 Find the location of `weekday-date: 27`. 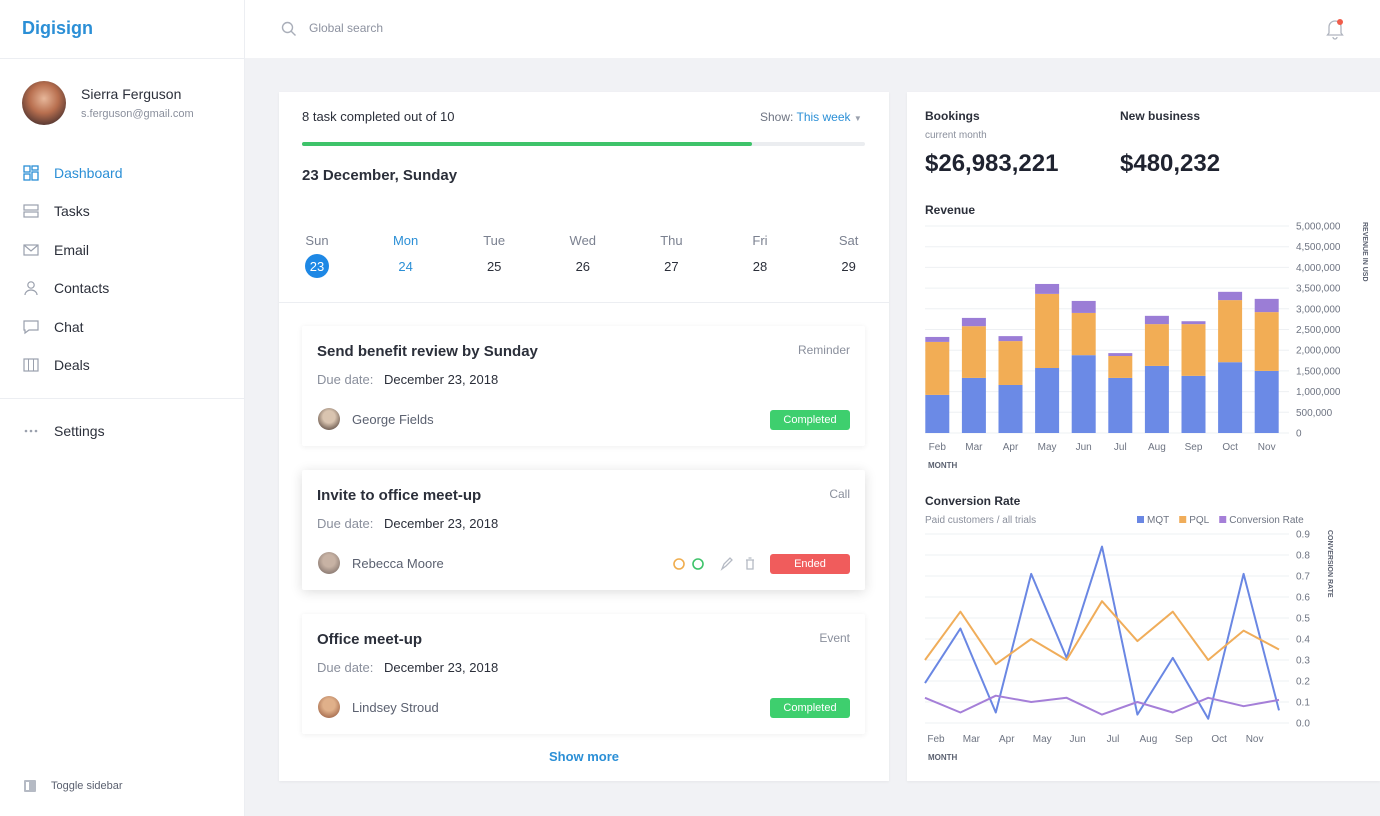

weekday-date: 27 is located at coordinates (671, 266).